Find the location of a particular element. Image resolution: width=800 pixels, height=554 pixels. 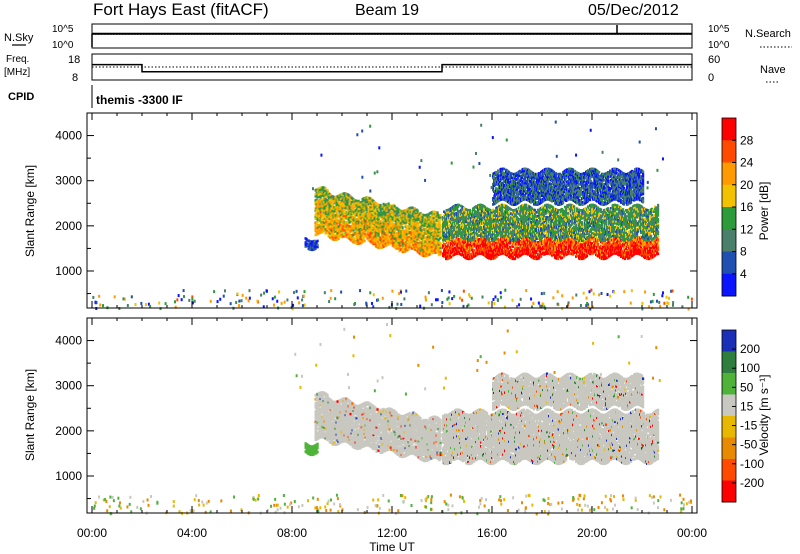

nave-tick-top: 60 is located at coordinates (714, 60).